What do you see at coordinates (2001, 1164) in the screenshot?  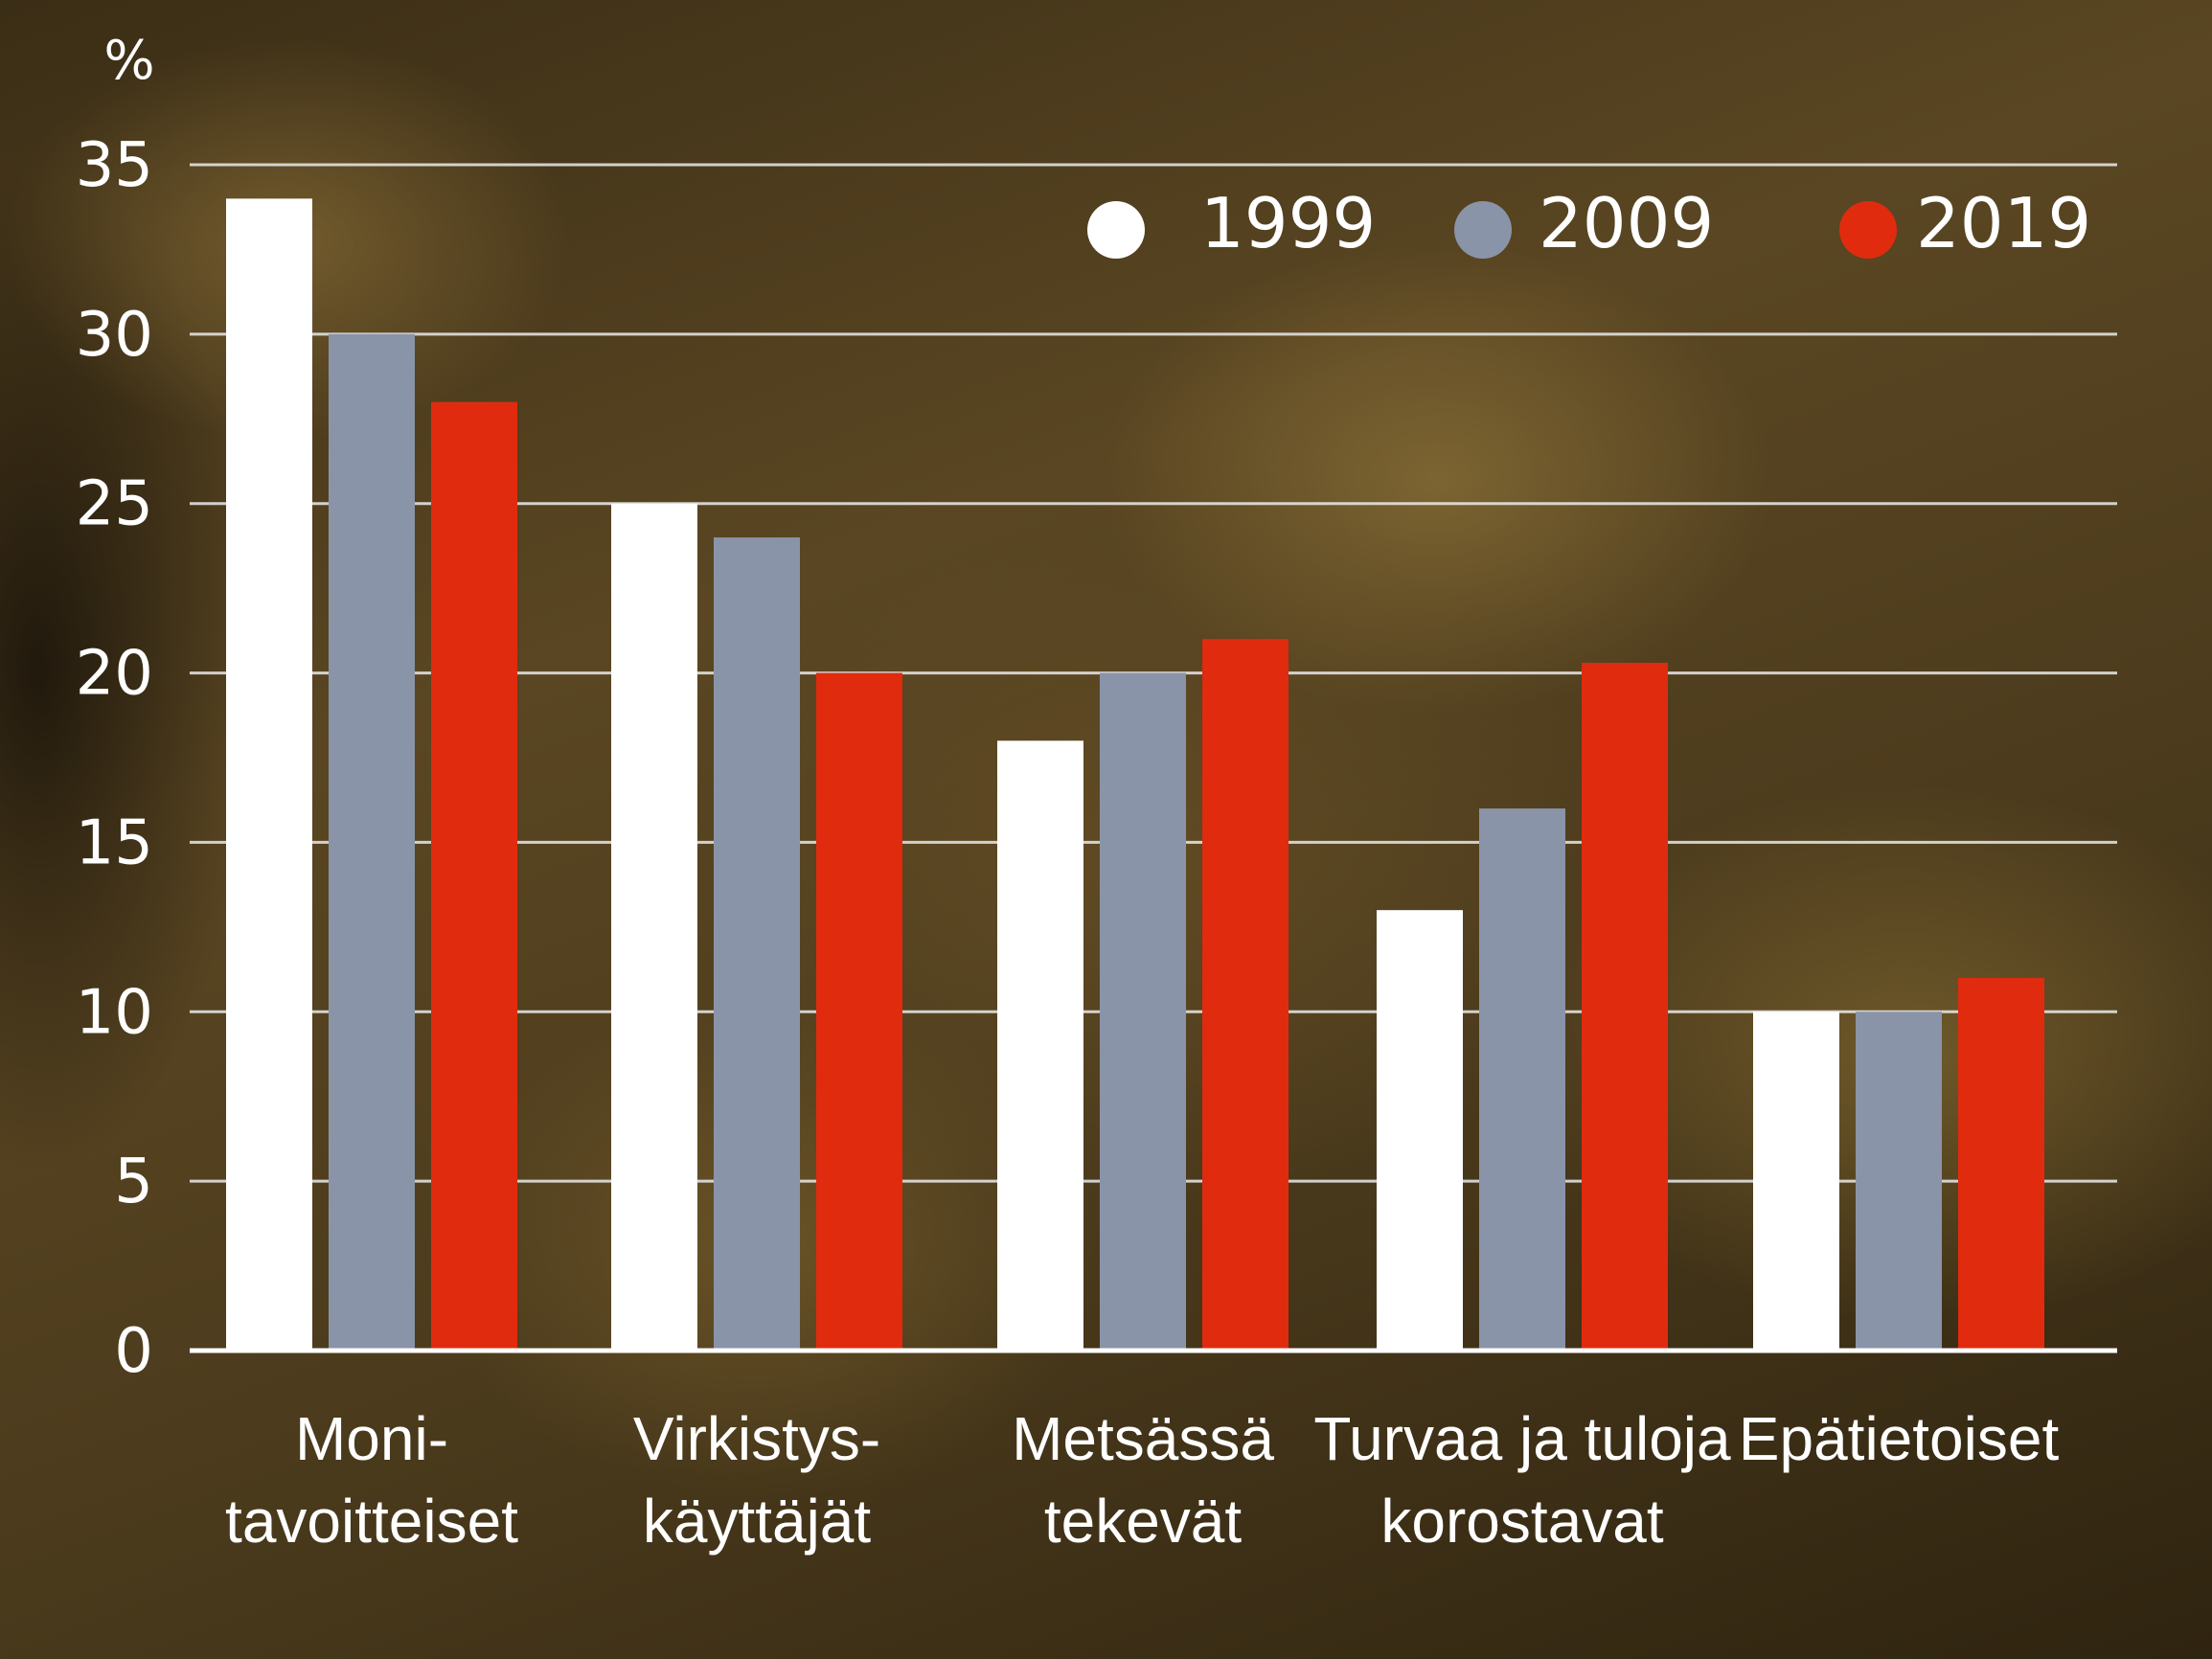 I see `bar-epätietoiset-2019` at bounding box center [2001, 1164].